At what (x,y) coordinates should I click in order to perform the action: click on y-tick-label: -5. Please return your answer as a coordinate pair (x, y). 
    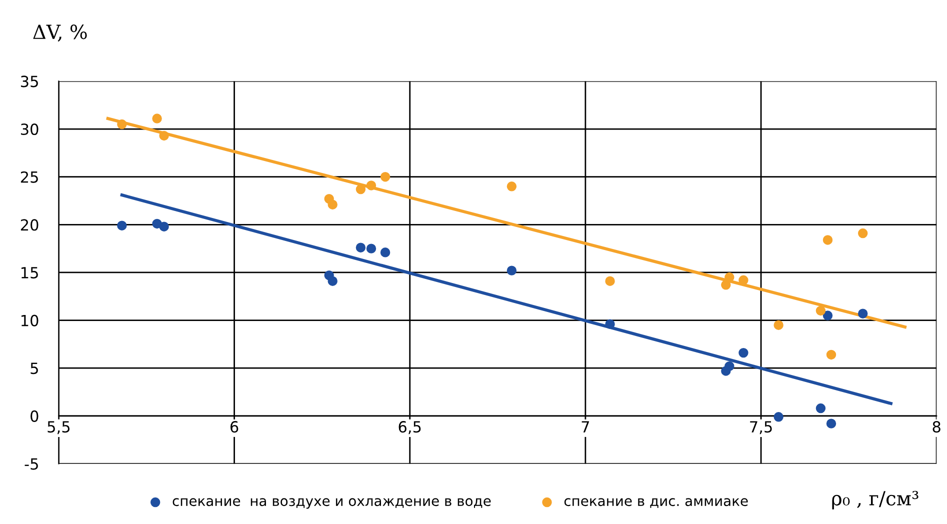
    Looking at the image, I should click on (31, 464).